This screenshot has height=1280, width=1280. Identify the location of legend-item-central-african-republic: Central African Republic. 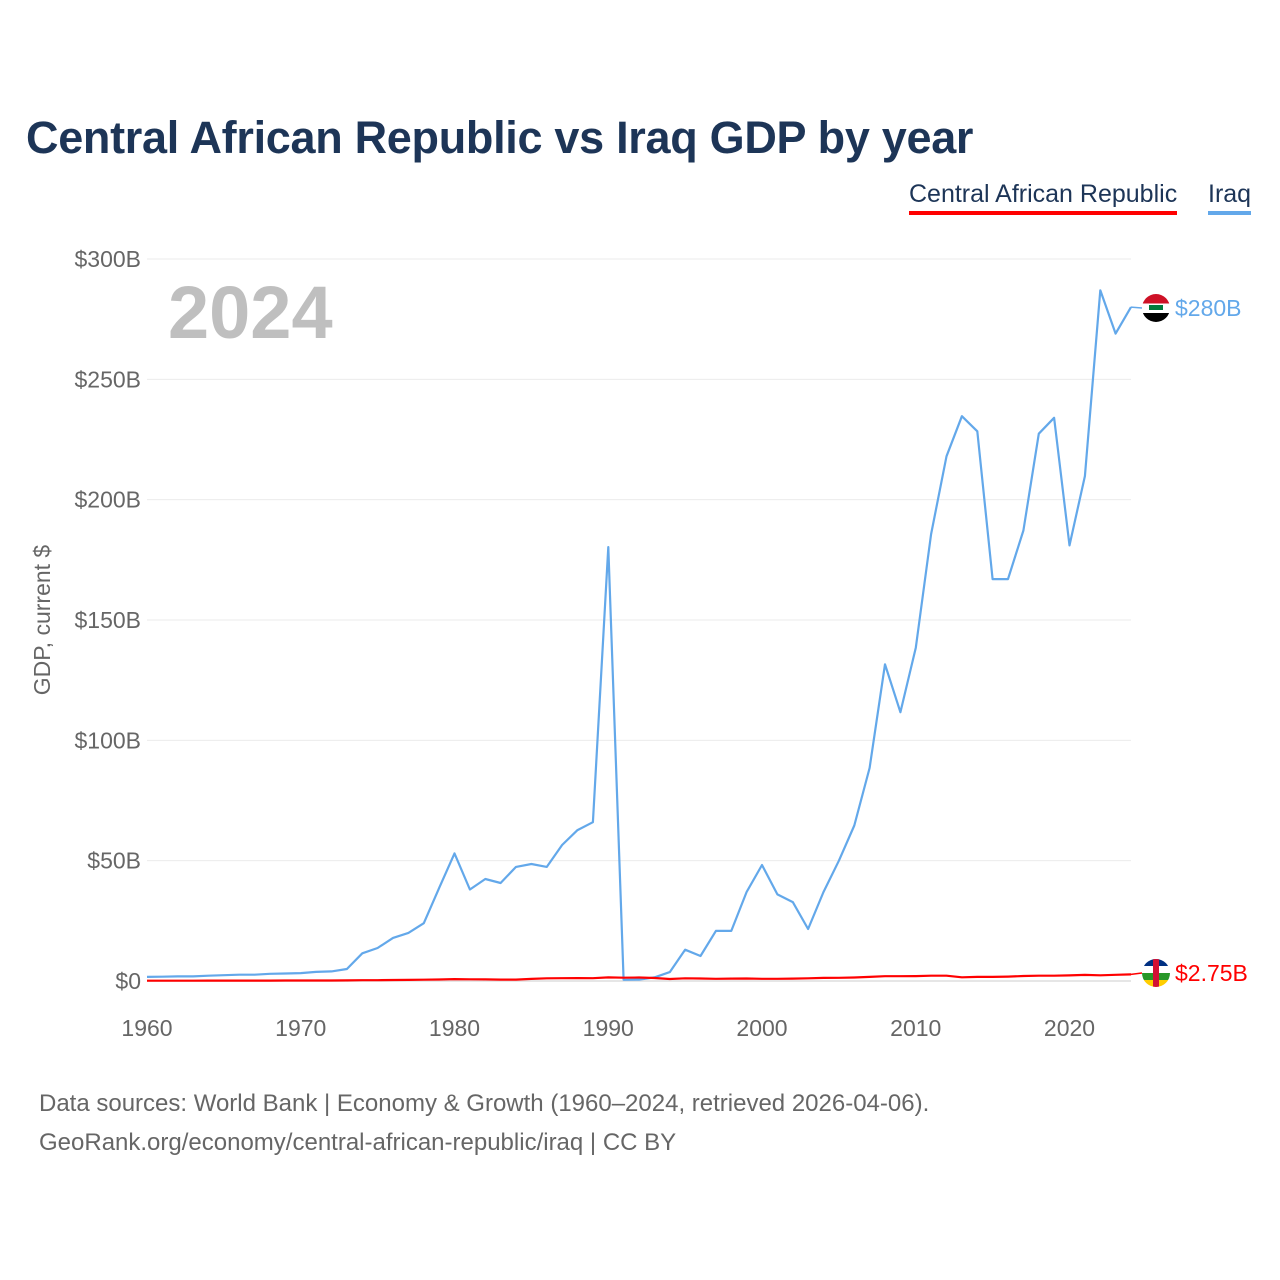
(1043, 197).